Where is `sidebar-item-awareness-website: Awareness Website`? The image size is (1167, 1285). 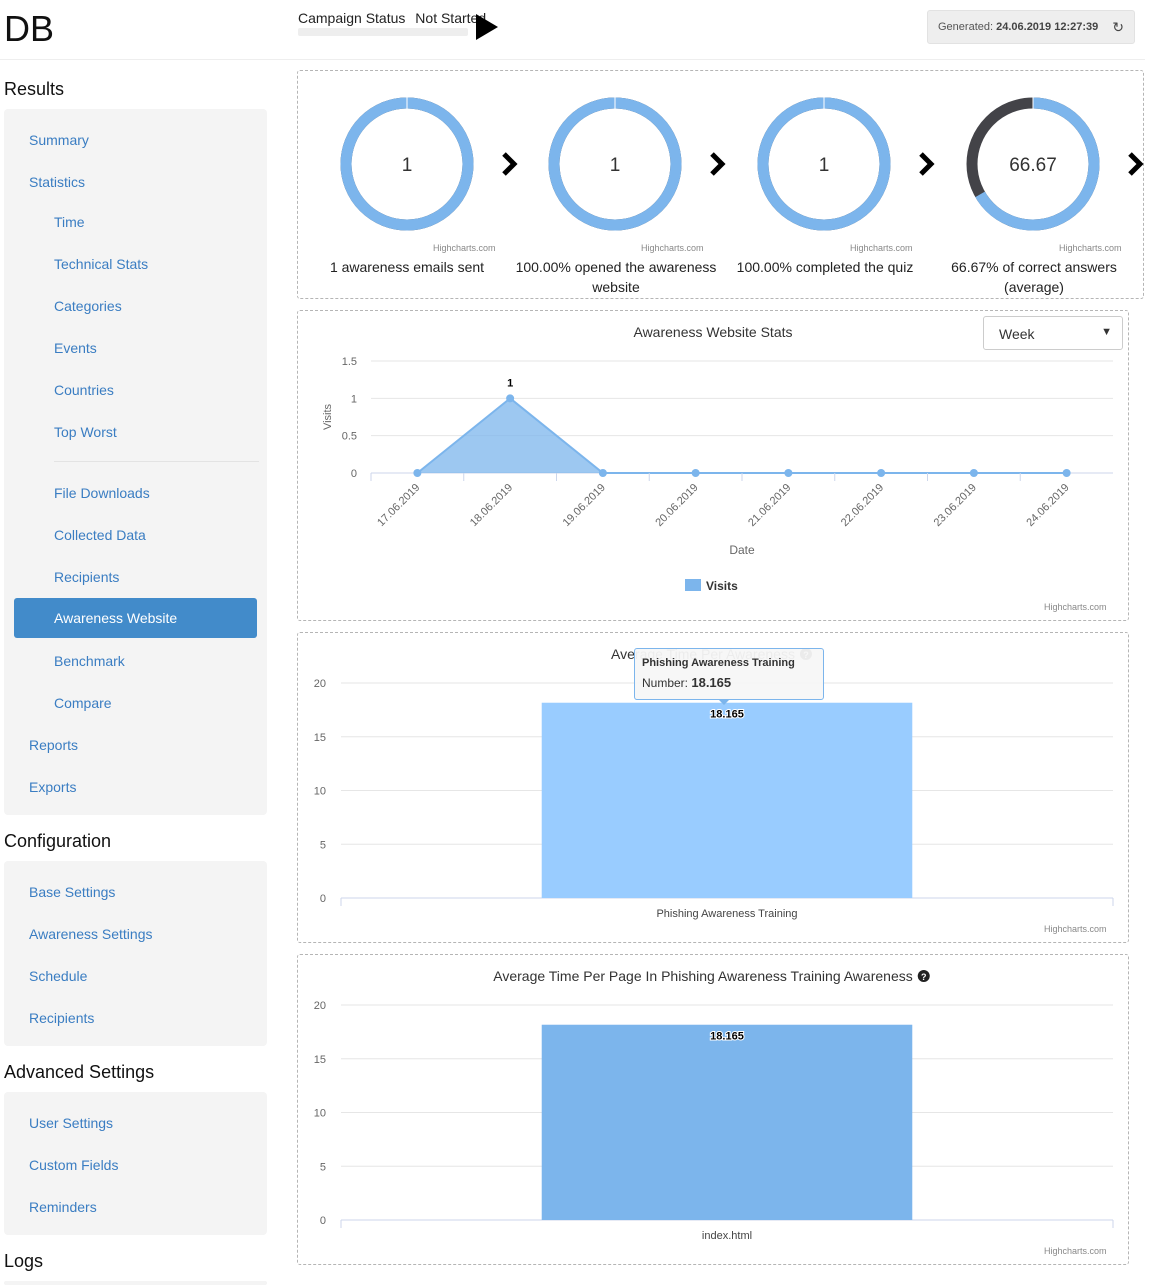
sidebar-item-awareness-website: Awareness Website is located at coordinates (135, 618).